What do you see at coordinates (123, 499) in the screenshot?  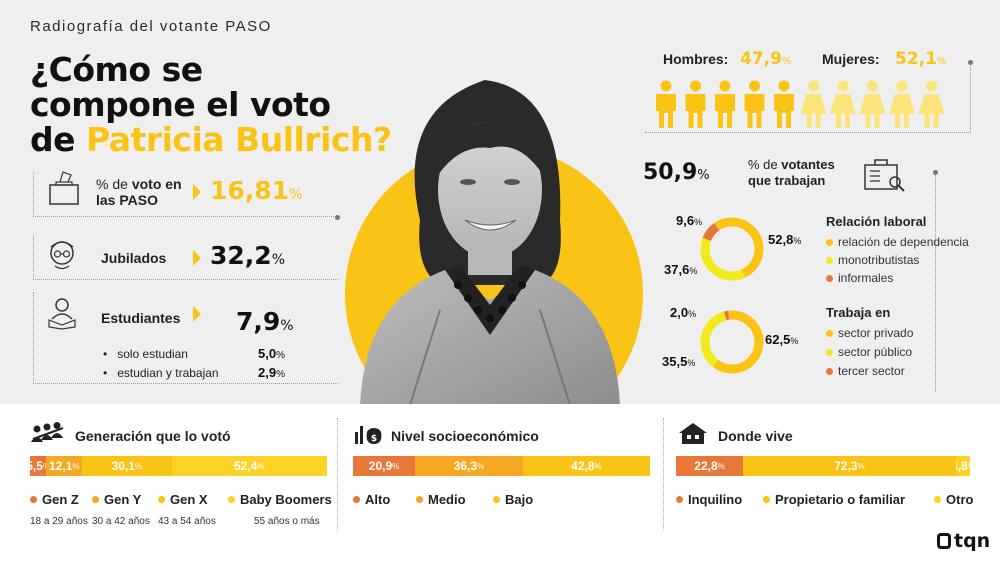 I see `legend-label: Gen Y` at bounding box center [123, 499].